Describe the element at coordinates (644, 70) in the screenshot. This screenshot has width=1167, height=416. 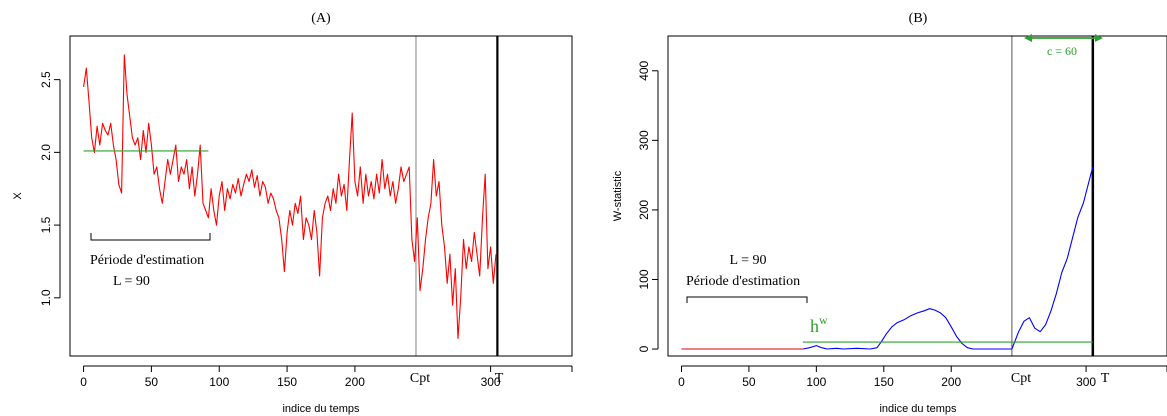
I see `panel-b-y-tick-label: 400` at that location.